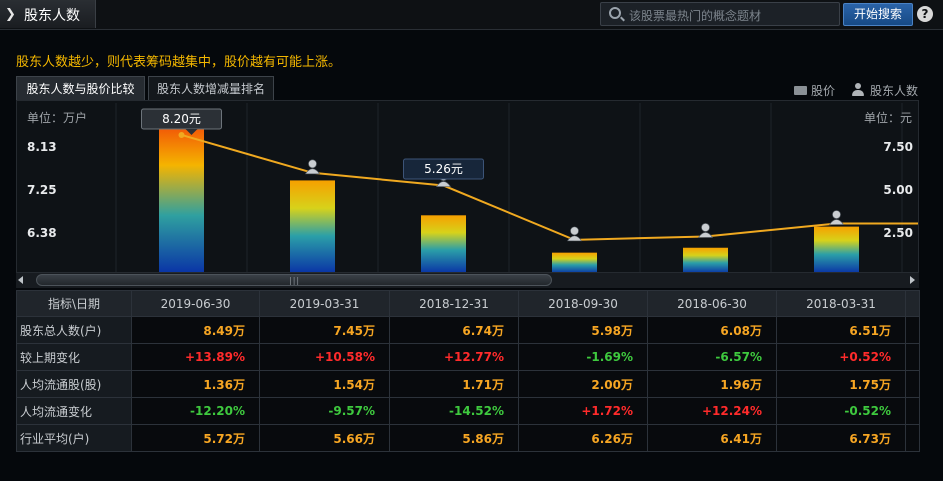 This screenshot has width=943, height=481. I want to click on search-icon, so click(615, 13).